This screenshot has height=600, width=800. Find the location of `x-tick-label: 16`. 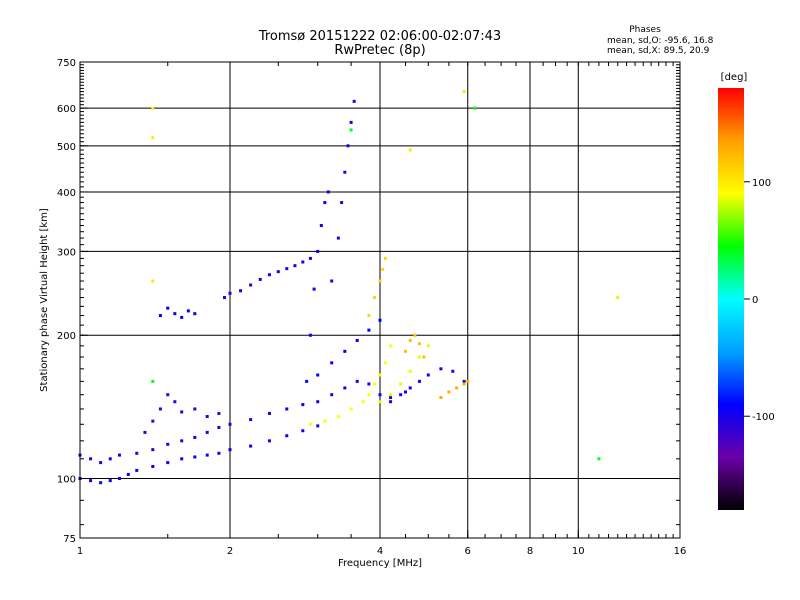

x-tick-label: 16 is located at coordinates (680, 551).